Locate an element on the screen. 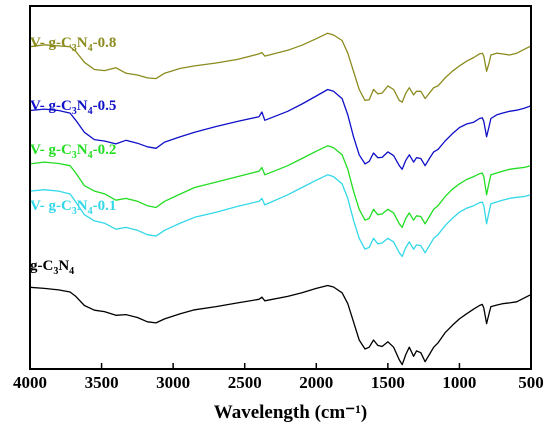 Image resolution: width=550 pixels, height=431 pixels. x-tick-label-2000: 2000 is located at coordinates (316, 382).